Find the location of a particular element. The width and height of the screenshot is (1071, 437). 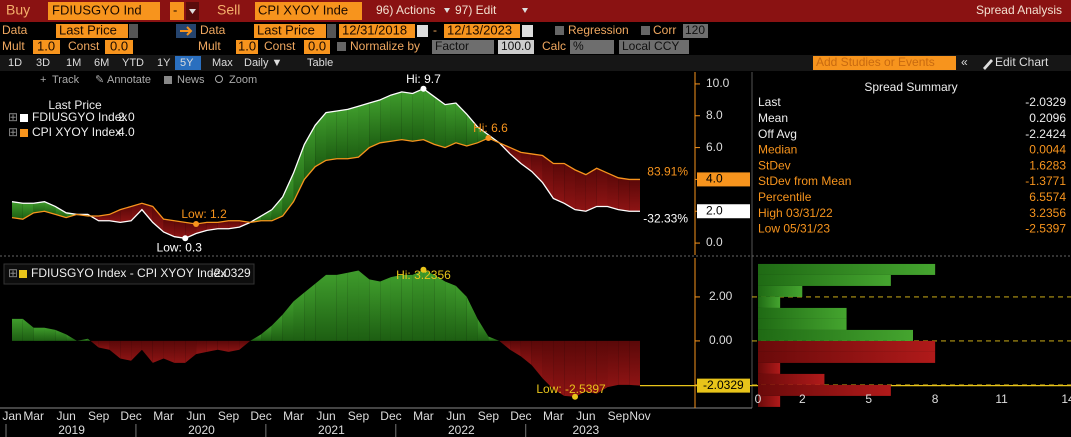

corr-window is located at coordinates (695, 31).